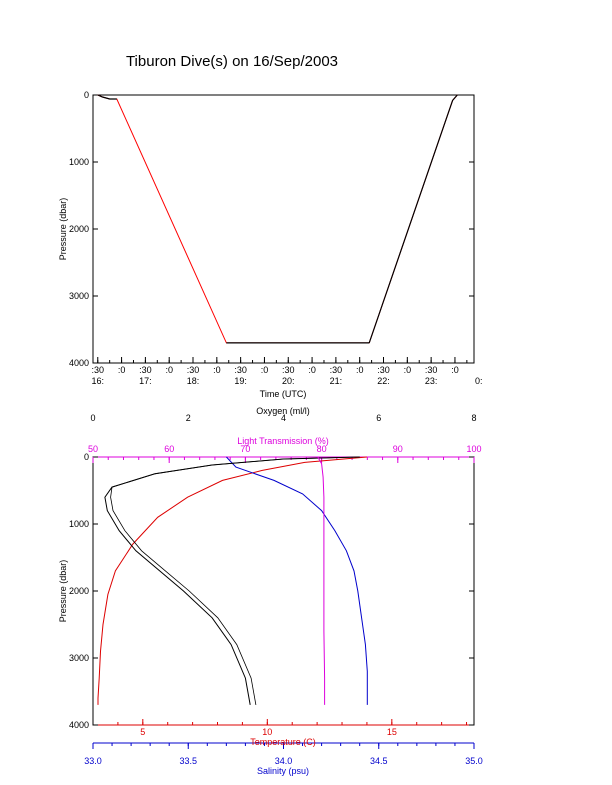 This screenshot has width=612, height=785. Describe the element at coordinates (283, 771) in the screenshot. I see `salinity-axis-label: Salinity (psu)` at that location.